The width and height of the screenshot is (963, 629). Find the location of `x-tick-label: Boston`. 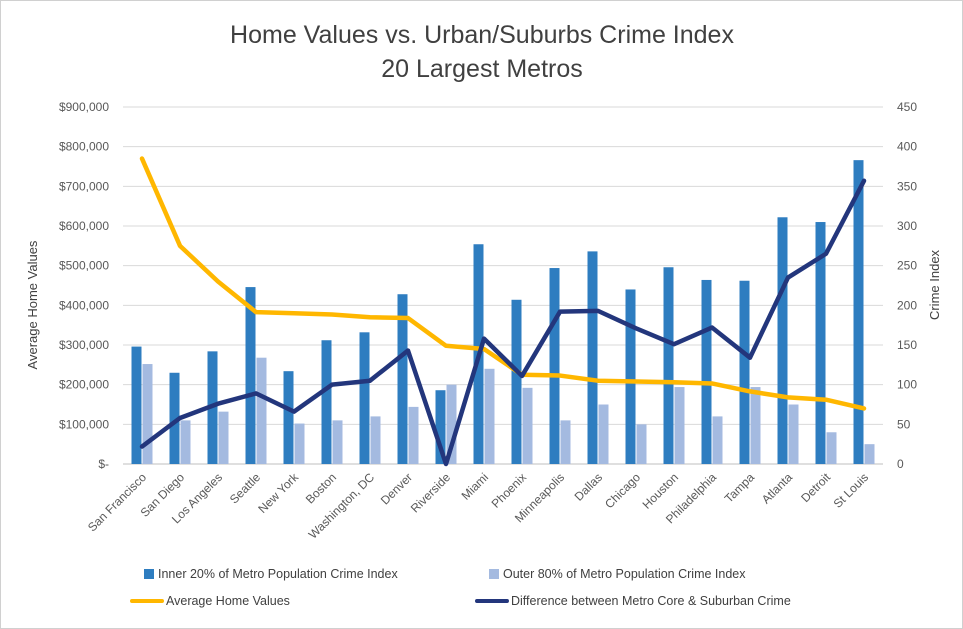

x-tick-label: Boston is located at coordinates (321, 488).